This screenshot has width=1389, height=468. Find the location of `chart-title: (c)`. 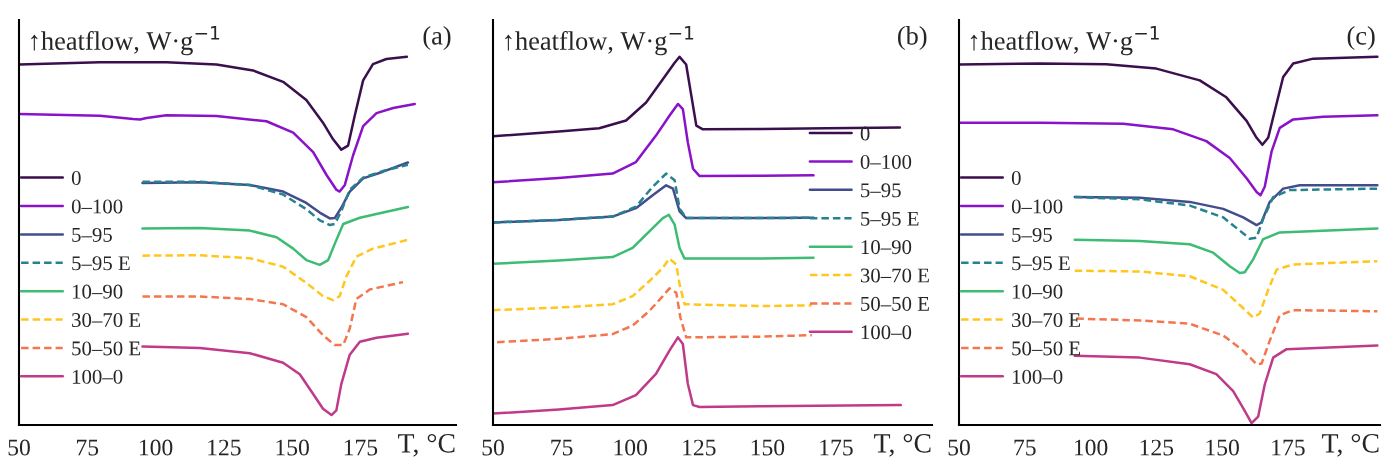

chart-title: (c) is located at coordinates (1361, 38).